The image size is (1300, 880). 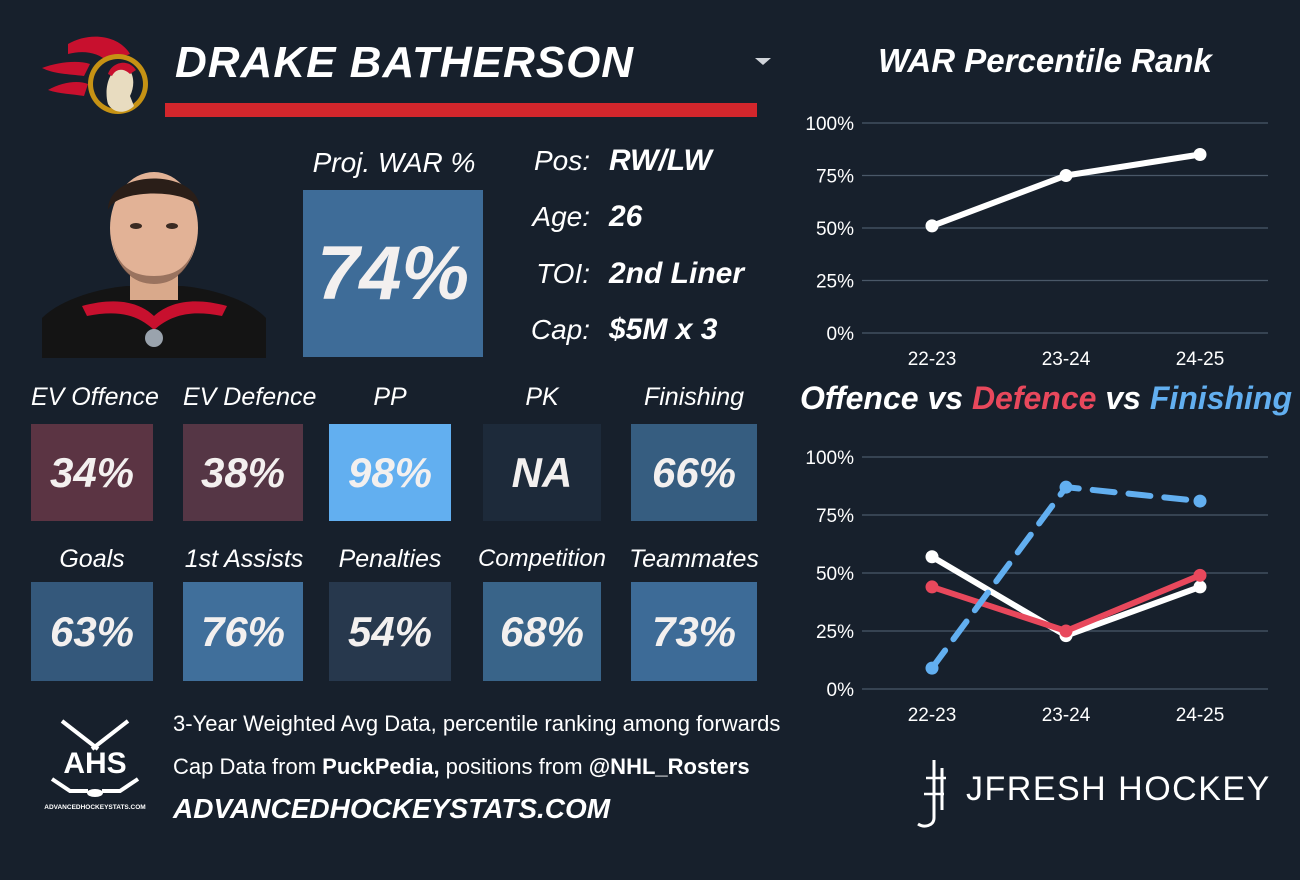 What do you see at coordinates (542, 397) in the screenshot?
I see `tile-label-pk: PK` at bounding box center [542, 397].